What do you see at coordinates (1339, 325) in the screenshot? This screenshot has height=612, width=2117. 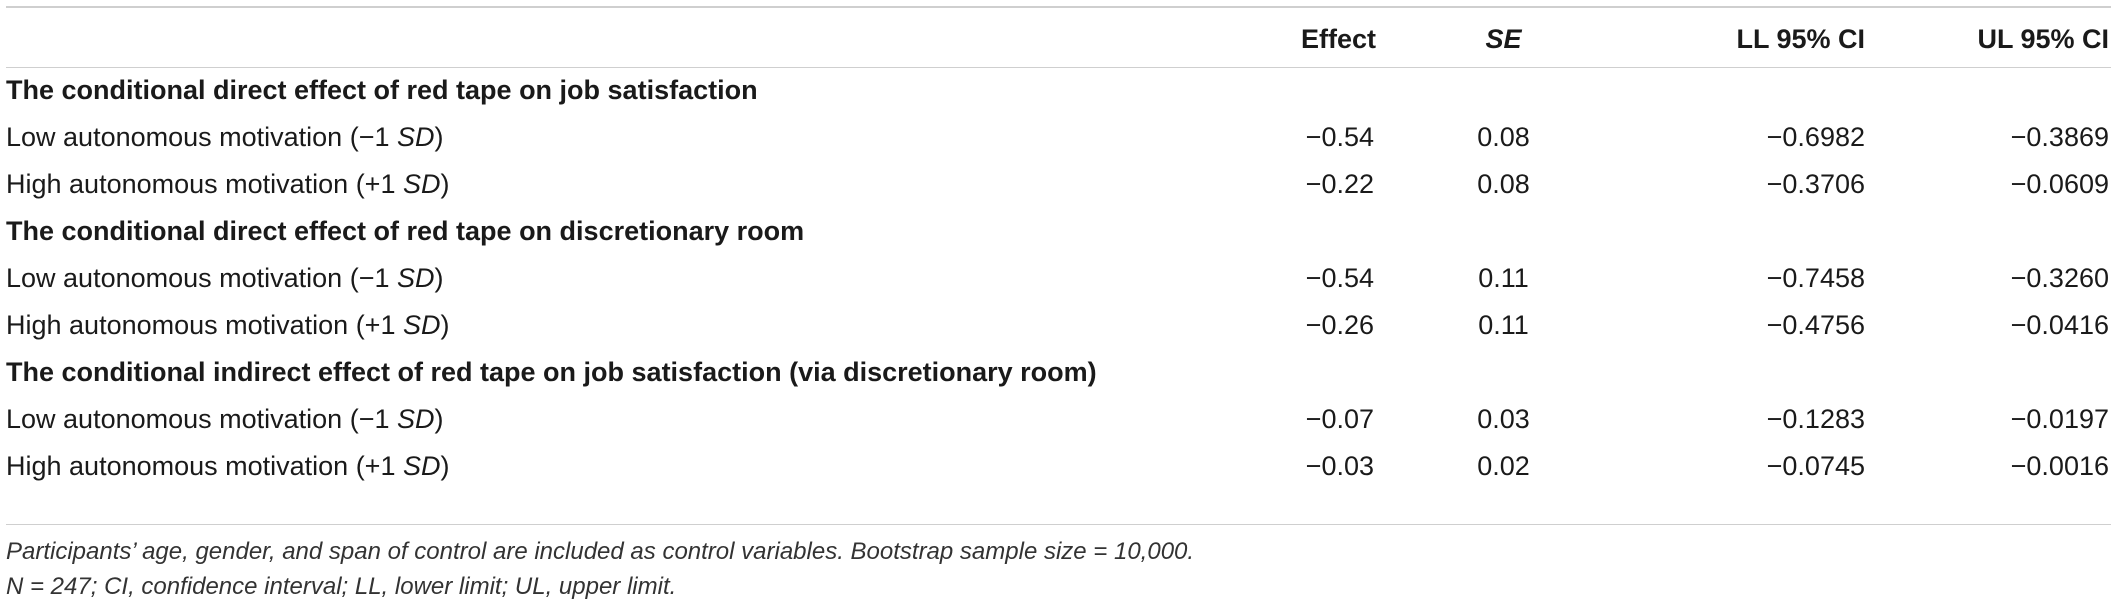 I see `cell-effect: −0.26` at bounding box center [1339, 325].